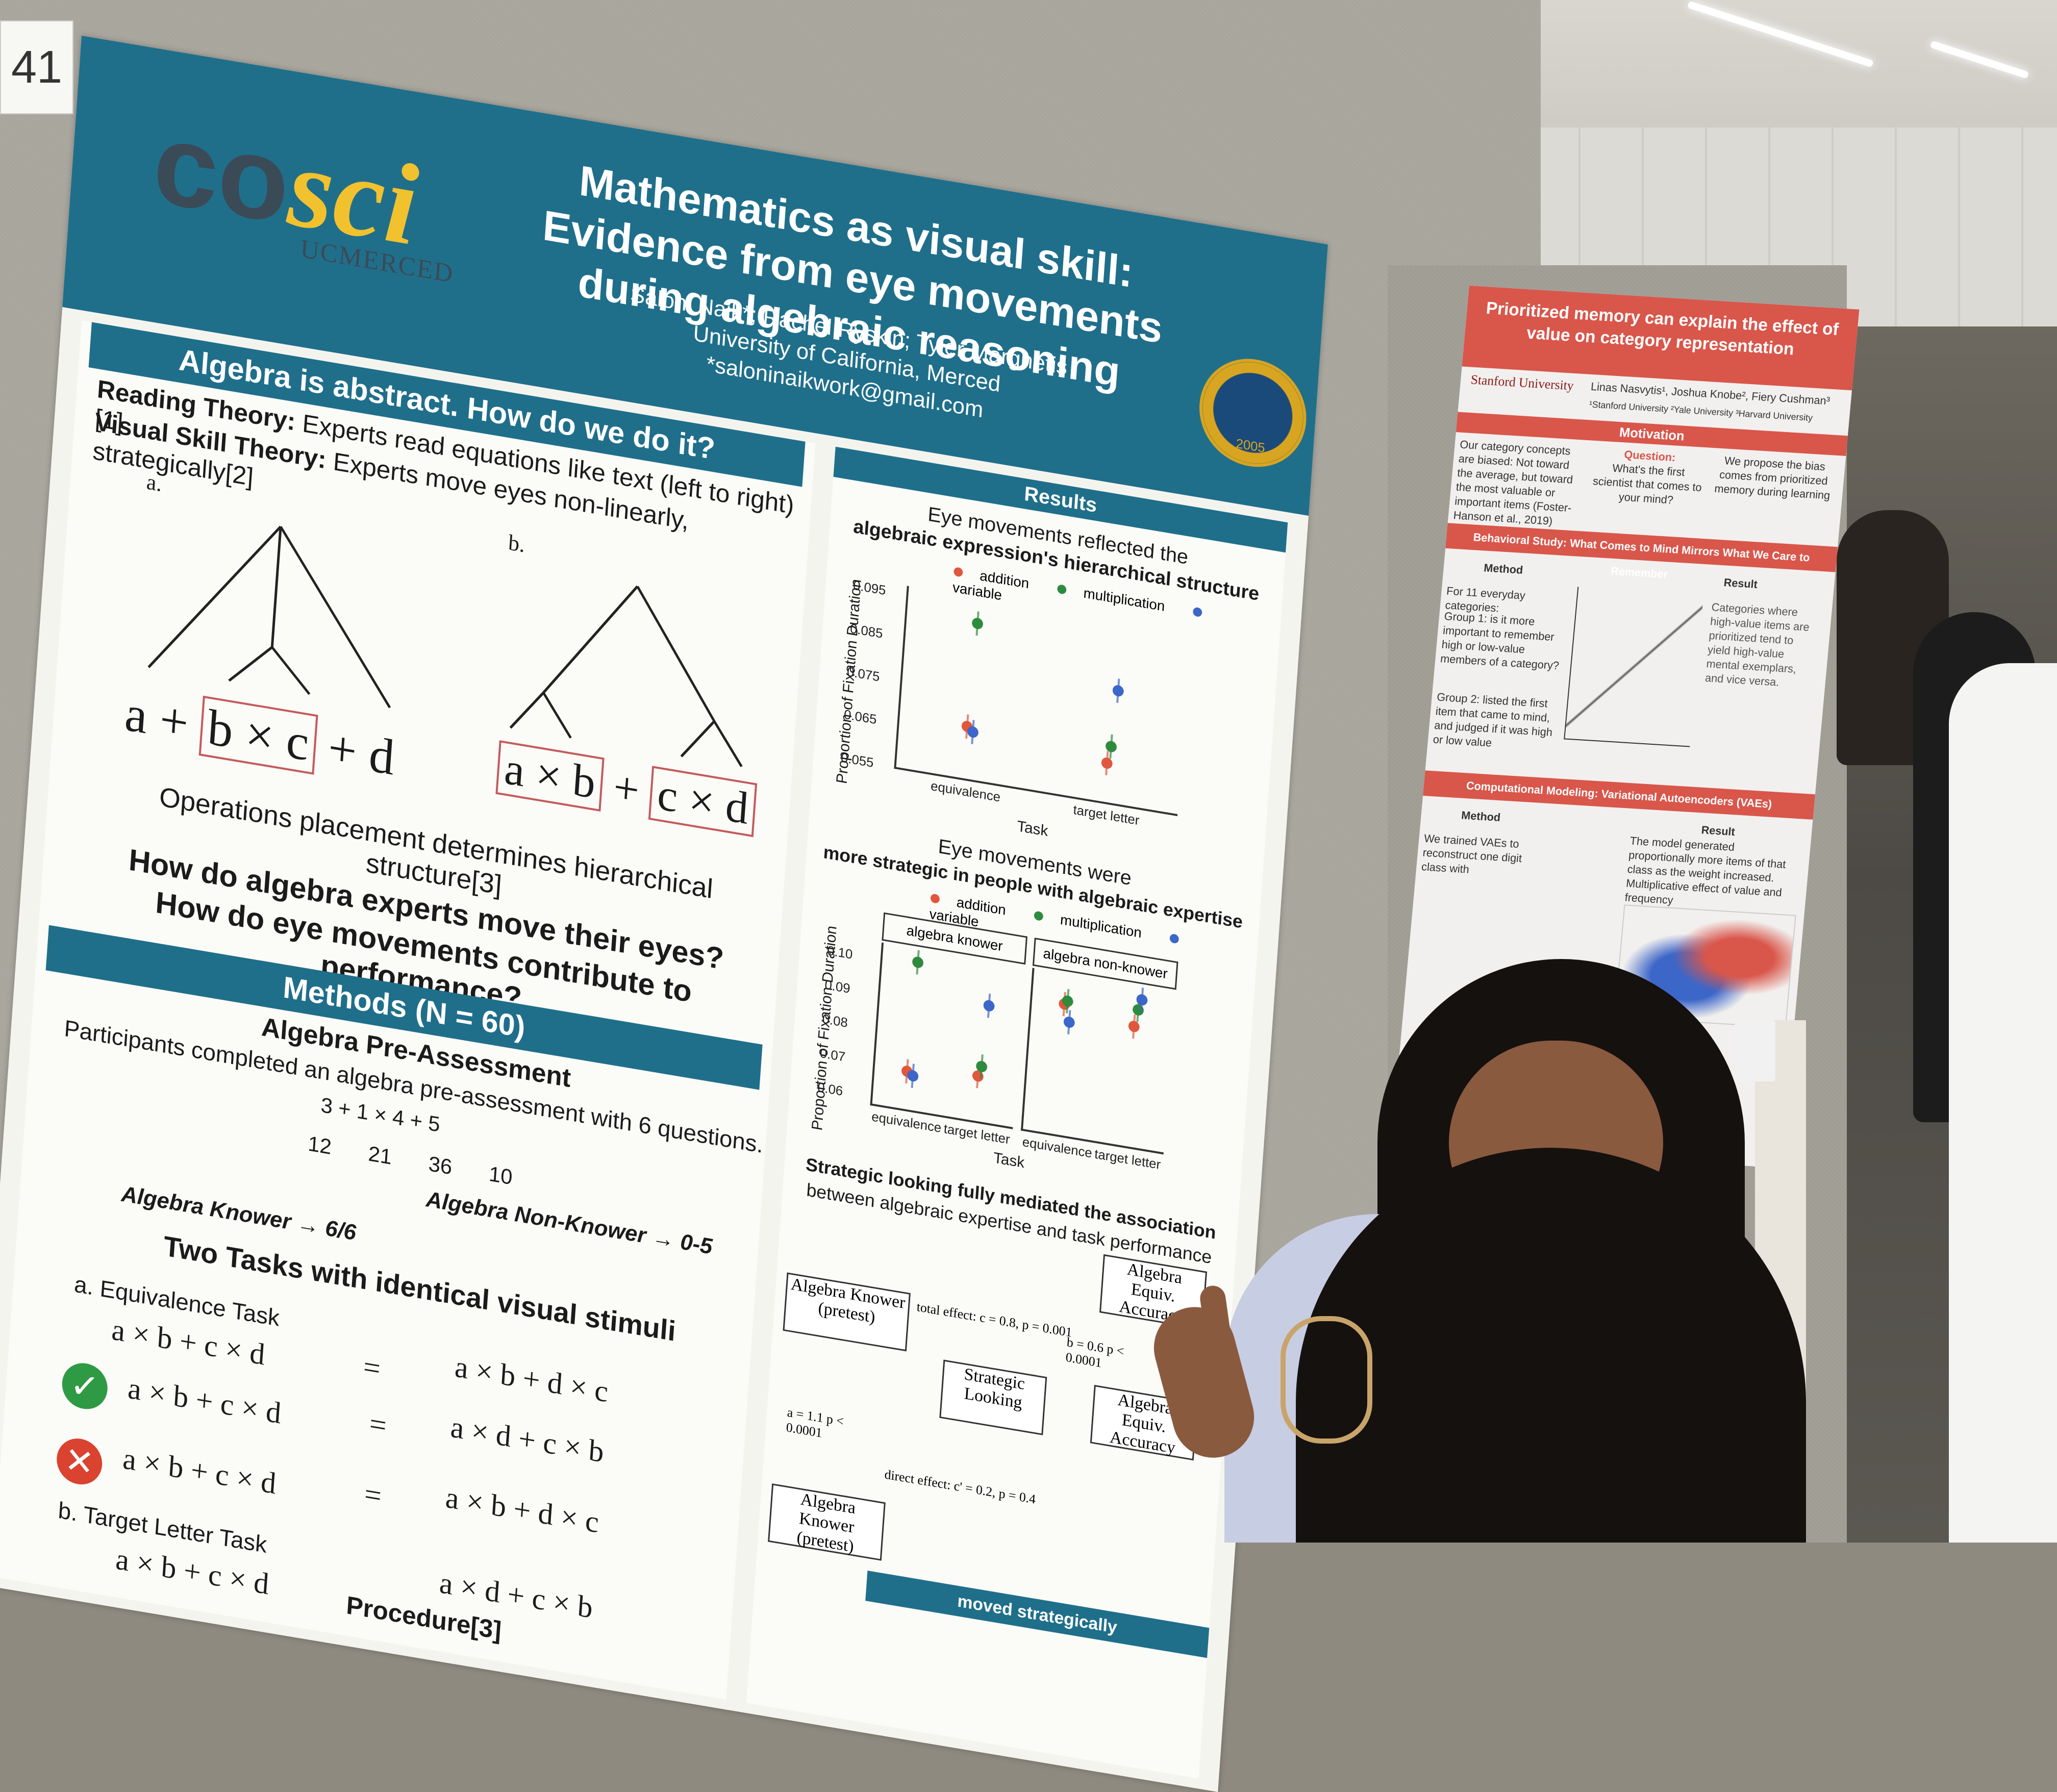  What do you see at coordinates (1551, 1345) in the screenshot?
I see `visitor-hair` at bounding box center [1551, 1345].